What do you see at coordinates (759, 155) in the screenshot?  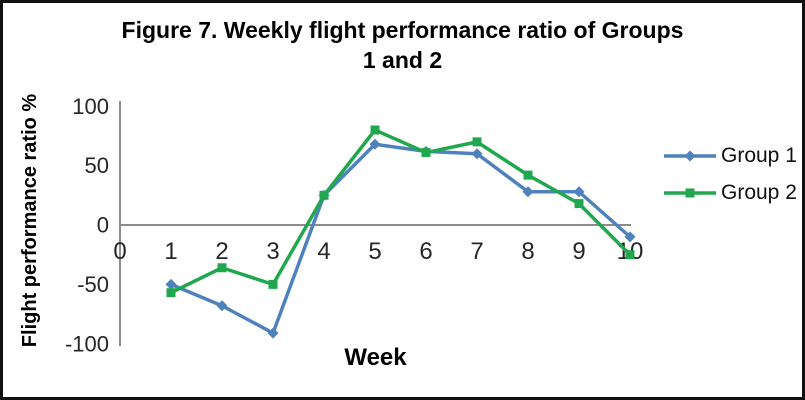 I see `legend-label-group-1: Group 1` at bounding box center [759, 155].